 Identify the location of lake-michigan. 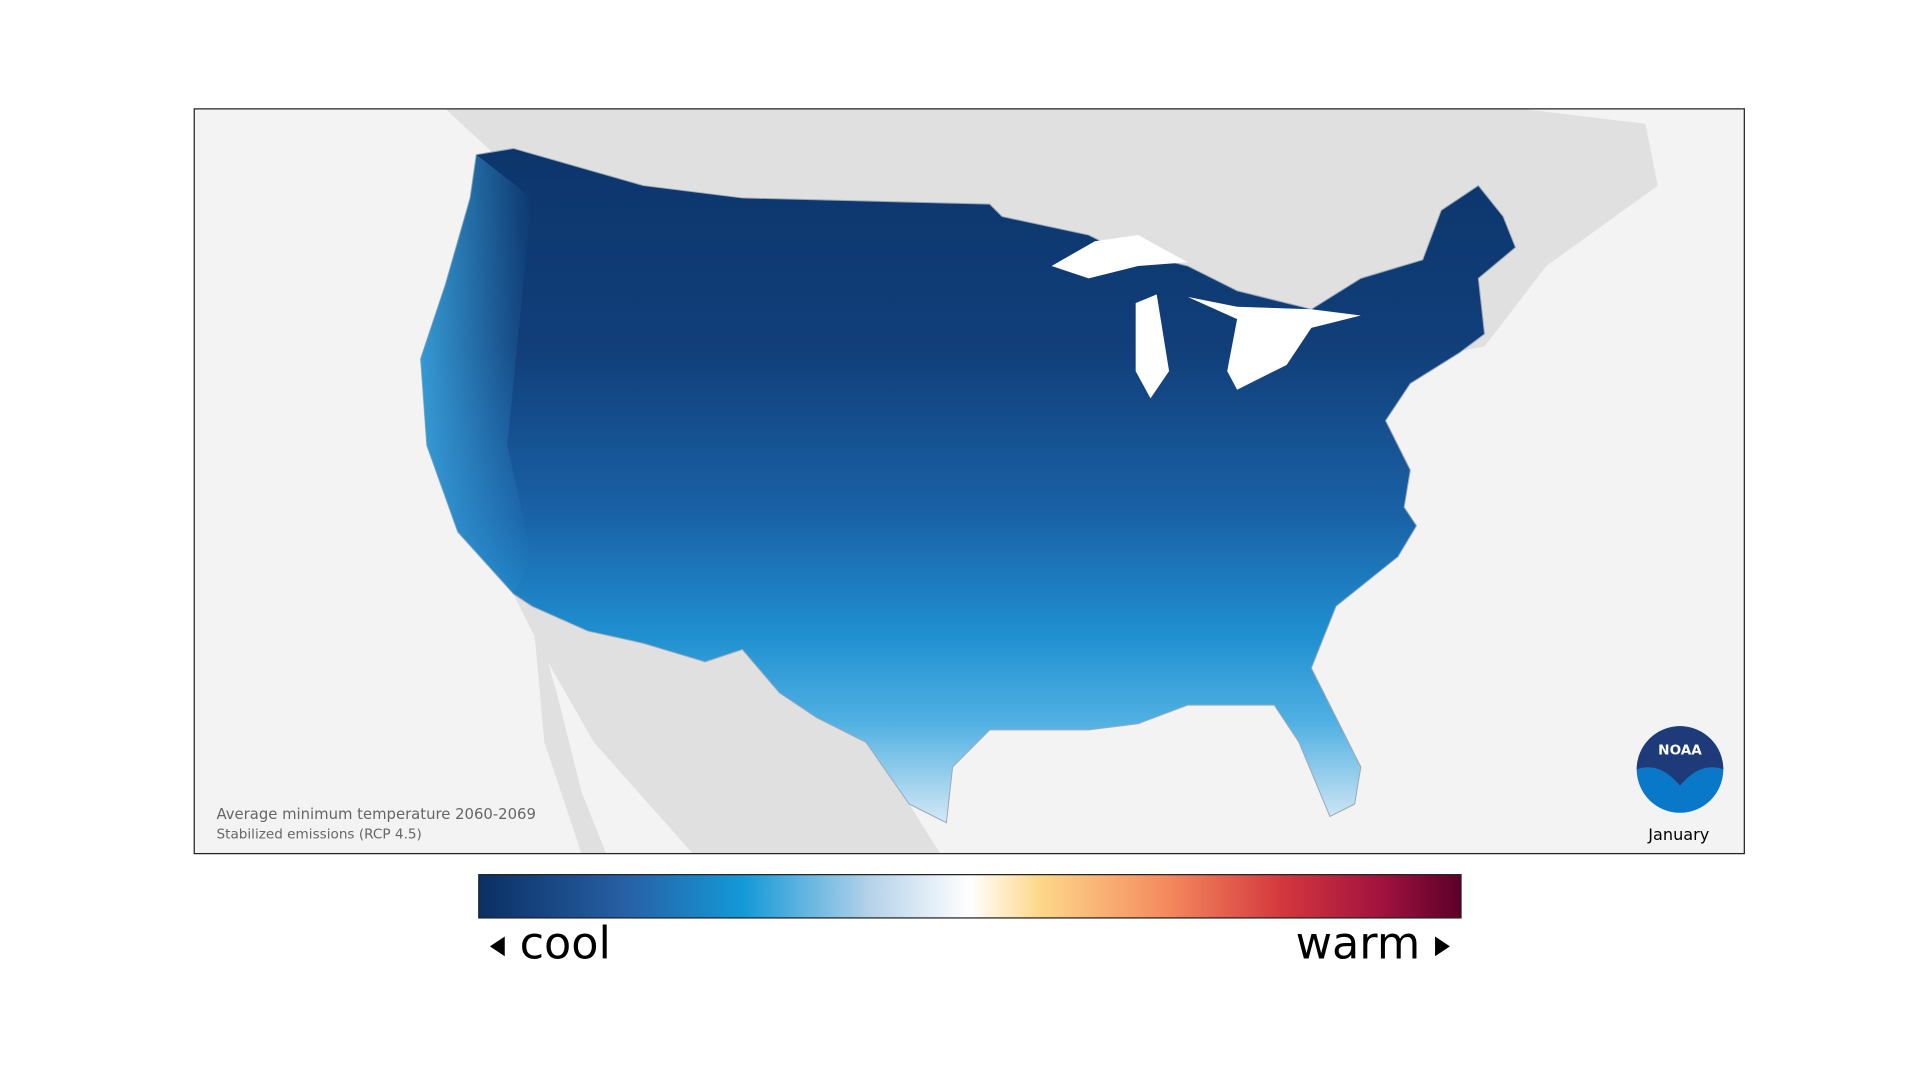
(1152, 346).